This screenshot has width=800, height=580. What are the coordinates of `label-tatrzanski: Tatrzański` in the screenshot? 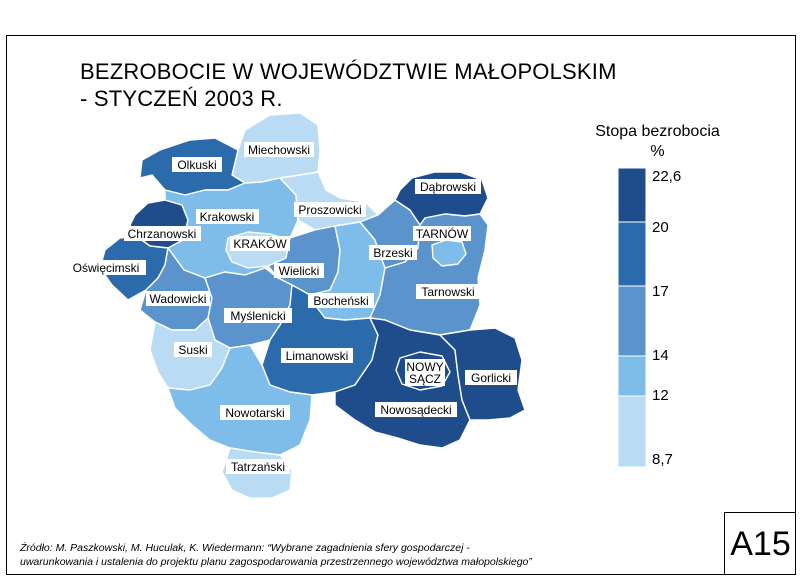 It's located at (258, 466).